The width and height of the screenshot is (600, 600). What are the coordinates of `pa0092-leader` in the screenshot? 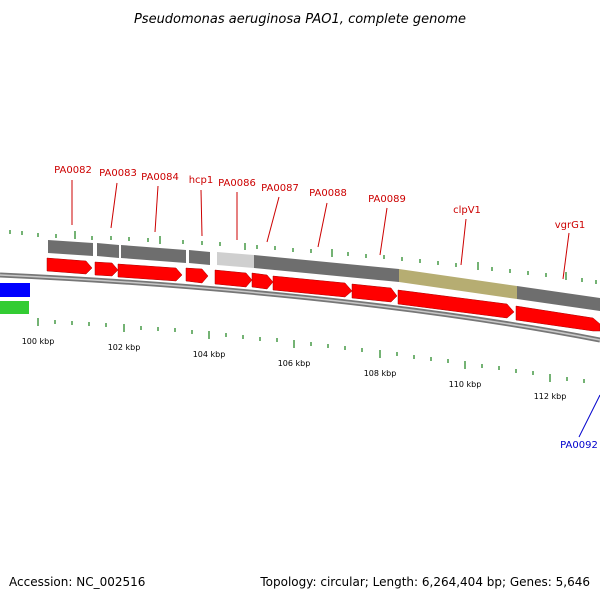 It's located at (589, 416).